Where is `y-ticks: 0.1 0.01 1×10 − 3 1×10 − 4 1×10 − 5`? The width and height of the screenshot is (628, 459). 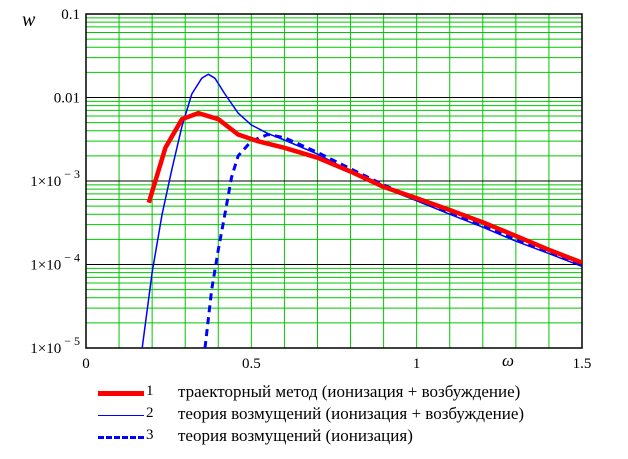 y-ticks: 0.1 0.01 1×10 − 3 1×10 − 4 1×10 − 5 is located at coordinates (55, 182).